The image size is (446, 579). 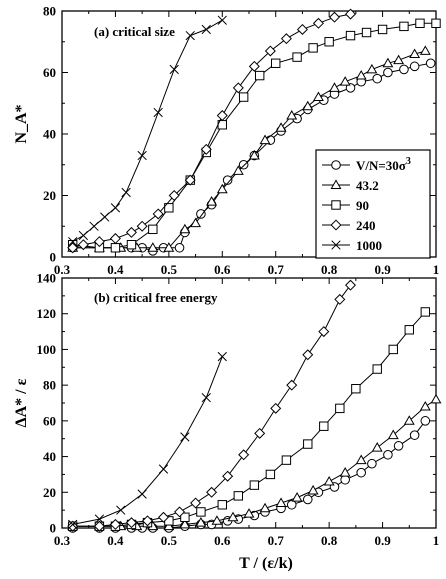 I want to click on y-tick-label: 80, so click(x=49, y=385).